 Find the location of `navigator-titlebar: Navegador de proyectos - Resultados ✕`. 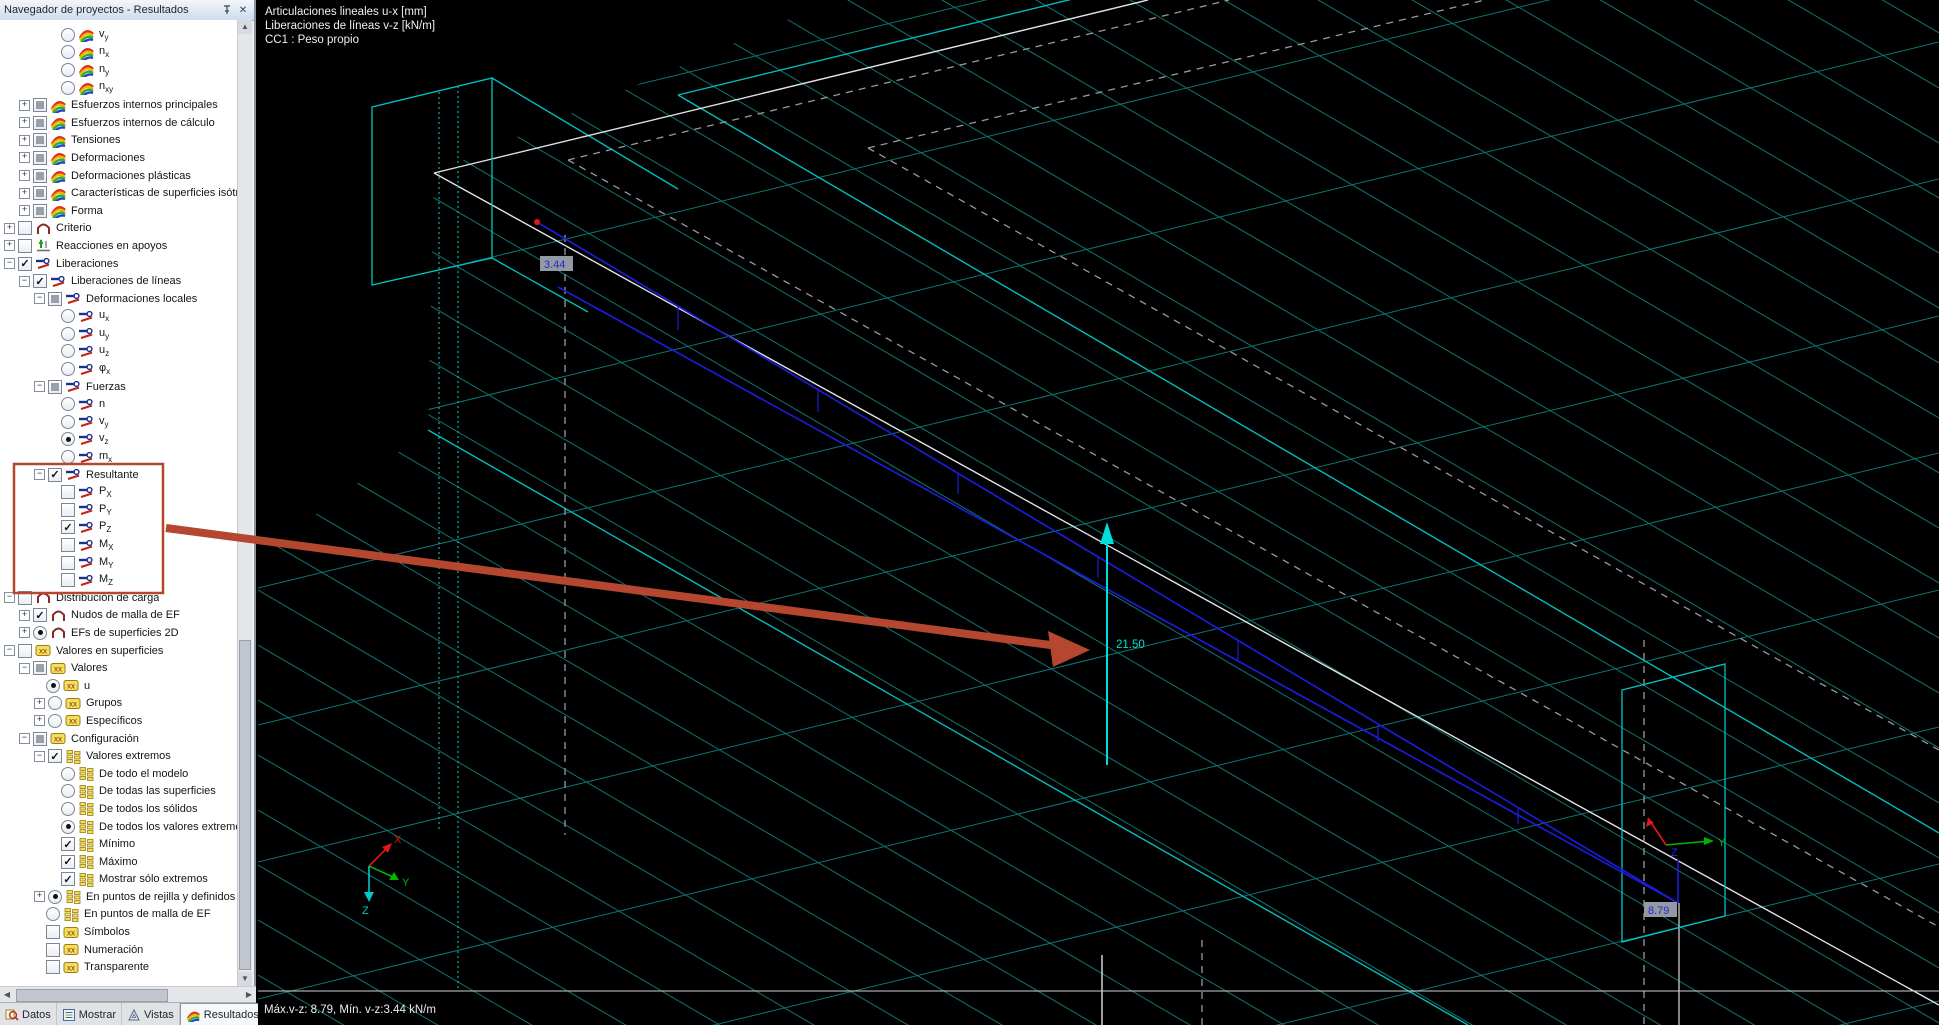

navigator-titlebar: Navegador de proyectos - Resultados ✕ is located at coordinates (127, 10).